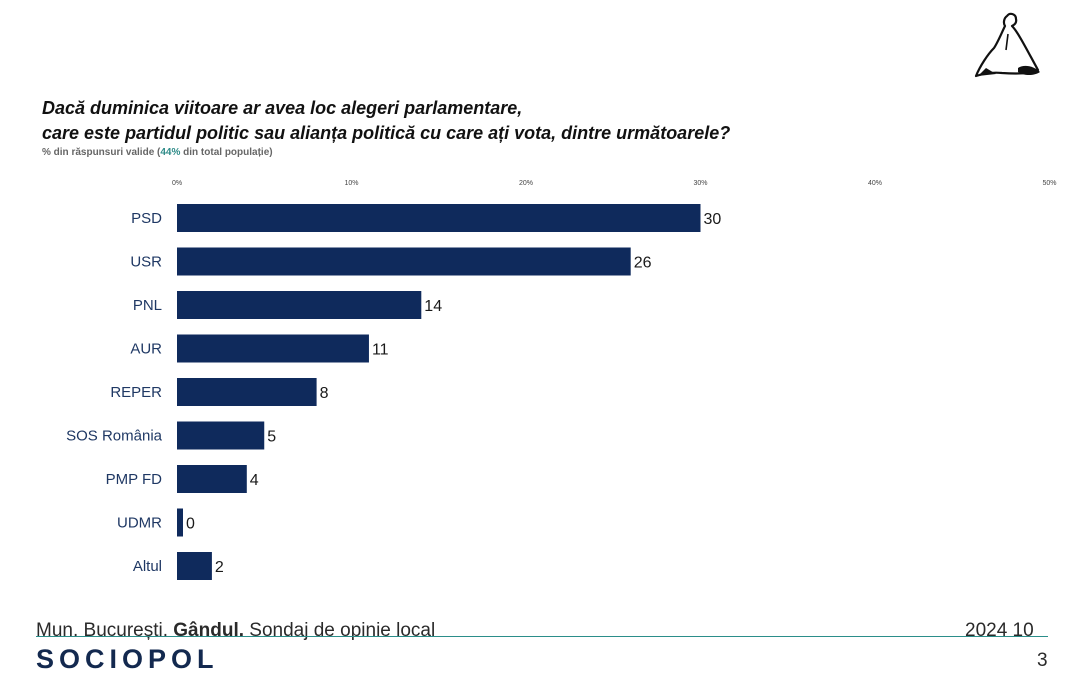 This screenshot has height=700, width=1090. Describe the element at coordinates (147, 566) in the screenshot. I see `category-label: Altul` at that location.